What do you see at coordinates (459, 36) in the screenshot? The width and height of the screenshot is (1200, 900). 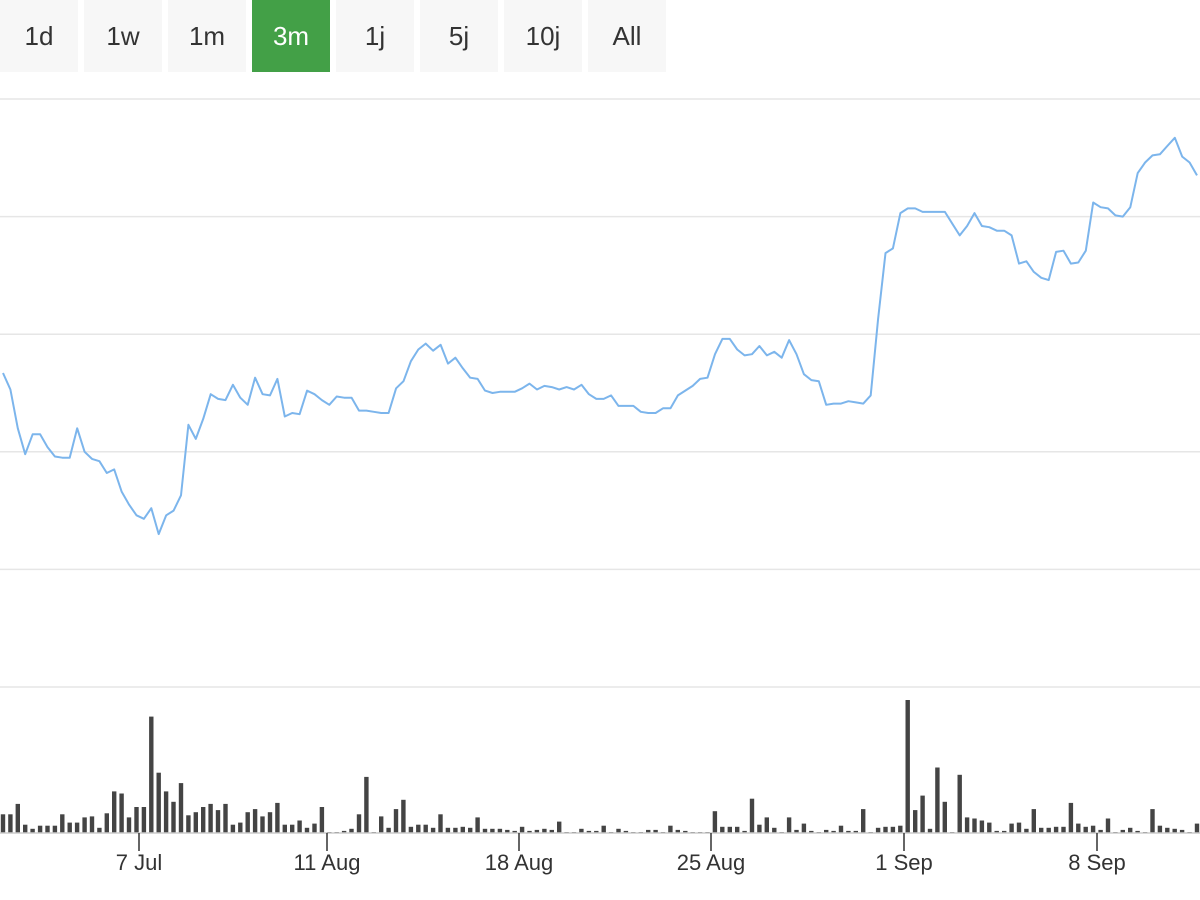 I see `range-button-5j: 5j` at bounding box center [459, 36].